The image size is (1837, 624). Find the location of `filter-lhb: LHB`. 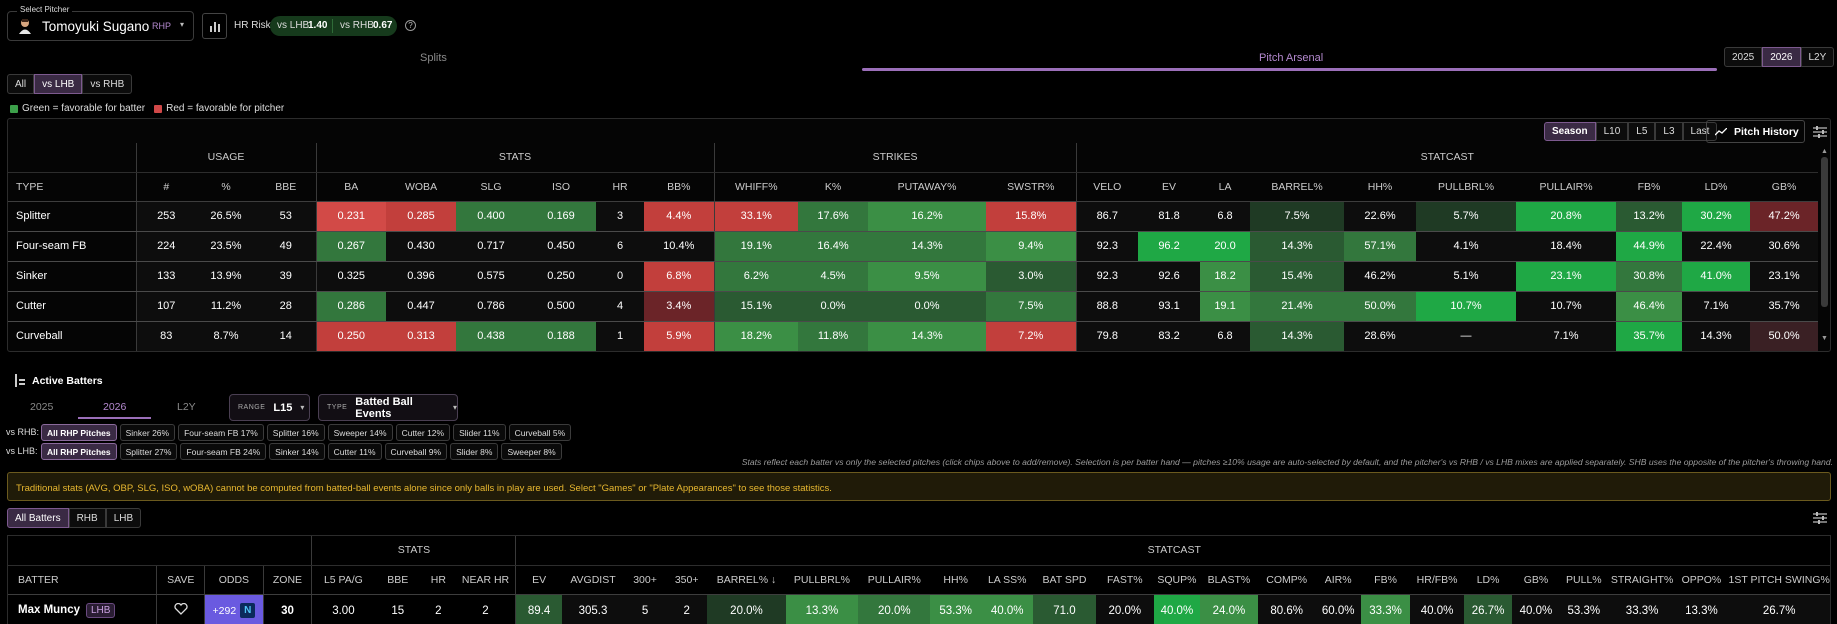

filter-lhb: LHB is located at coordinates (123, 518).